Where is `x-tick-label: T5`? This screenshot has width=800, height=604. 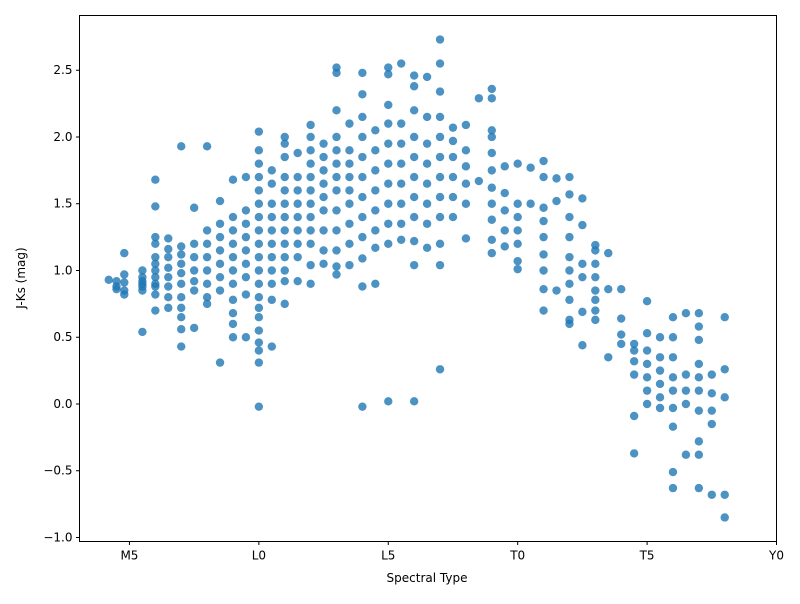
x-tick-label: T5 is located at coordinates (647, 556).